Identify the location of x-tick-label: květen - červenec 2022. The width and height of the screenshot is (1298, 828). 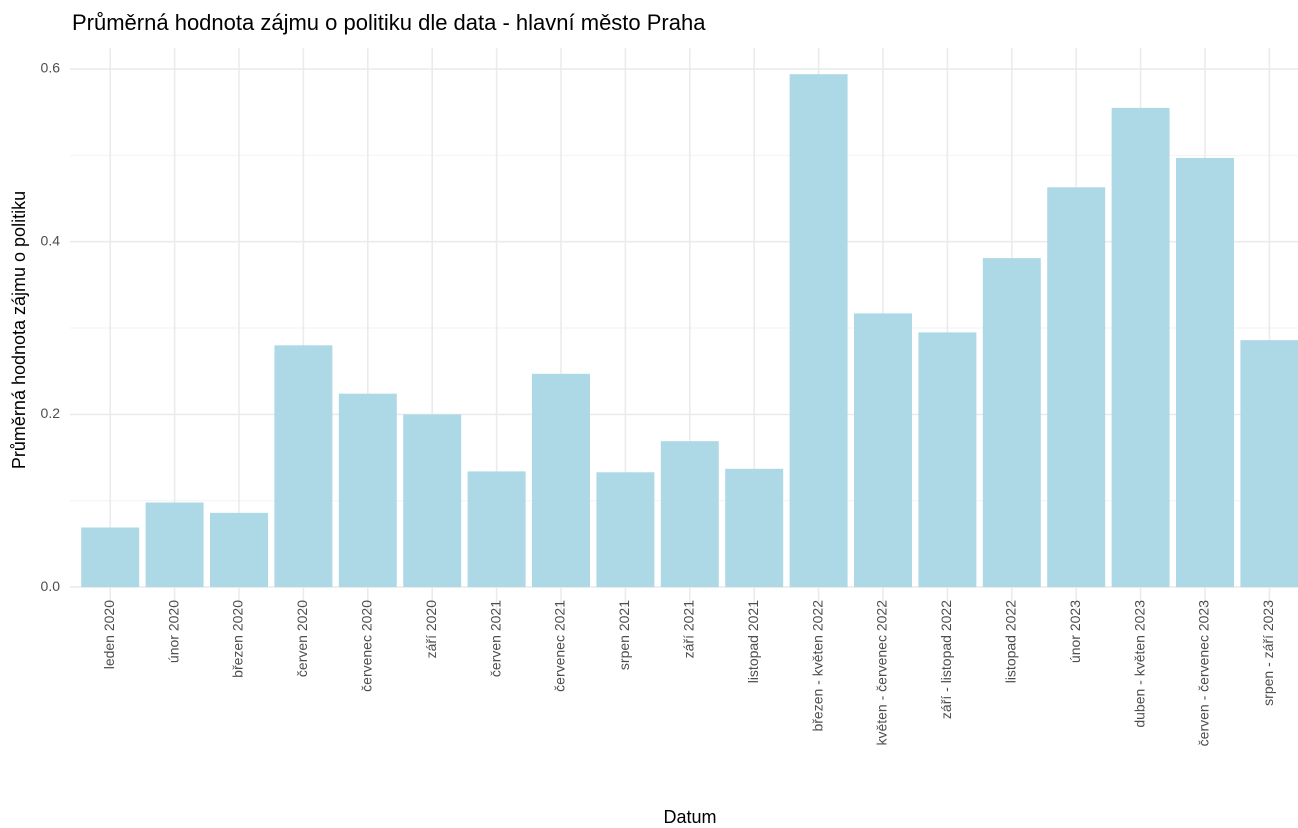
(882, 673).